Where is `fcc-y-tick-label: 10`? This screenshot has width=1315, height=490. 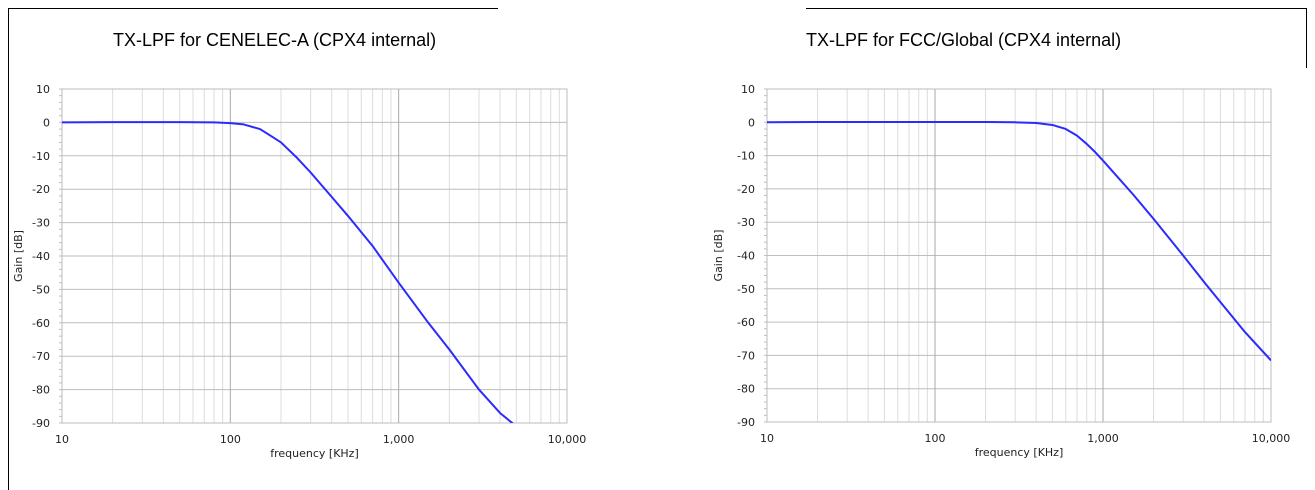 fcc-y-tick-label: 10 is located at coordinates (748, 89).